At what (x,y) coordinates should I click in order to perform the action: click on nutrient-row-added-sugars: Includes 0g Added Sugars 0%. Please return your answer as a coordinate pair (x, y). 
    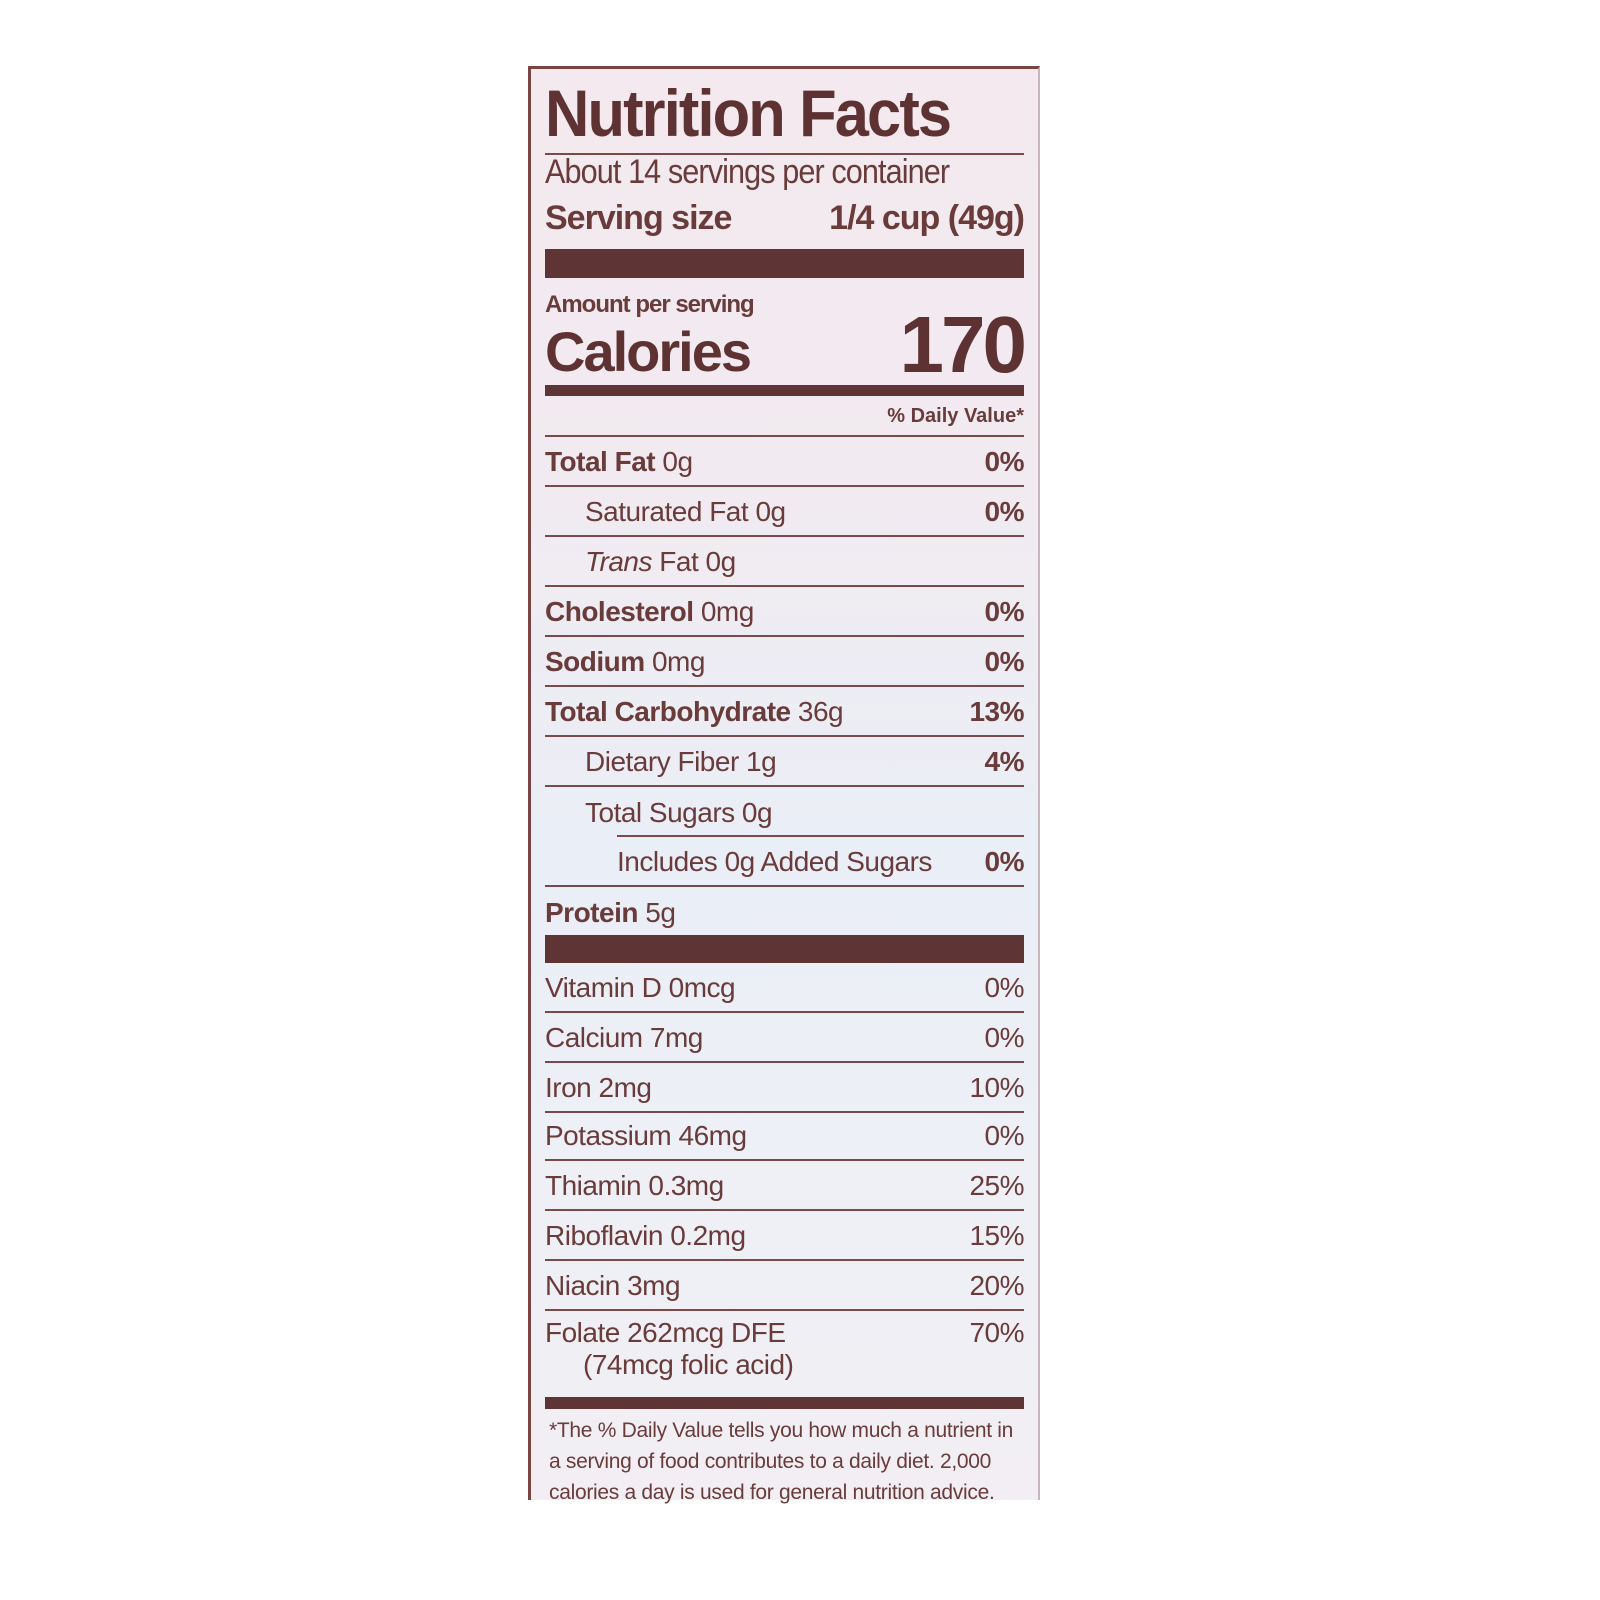
    Looking at the image, I should click on (785, 863).